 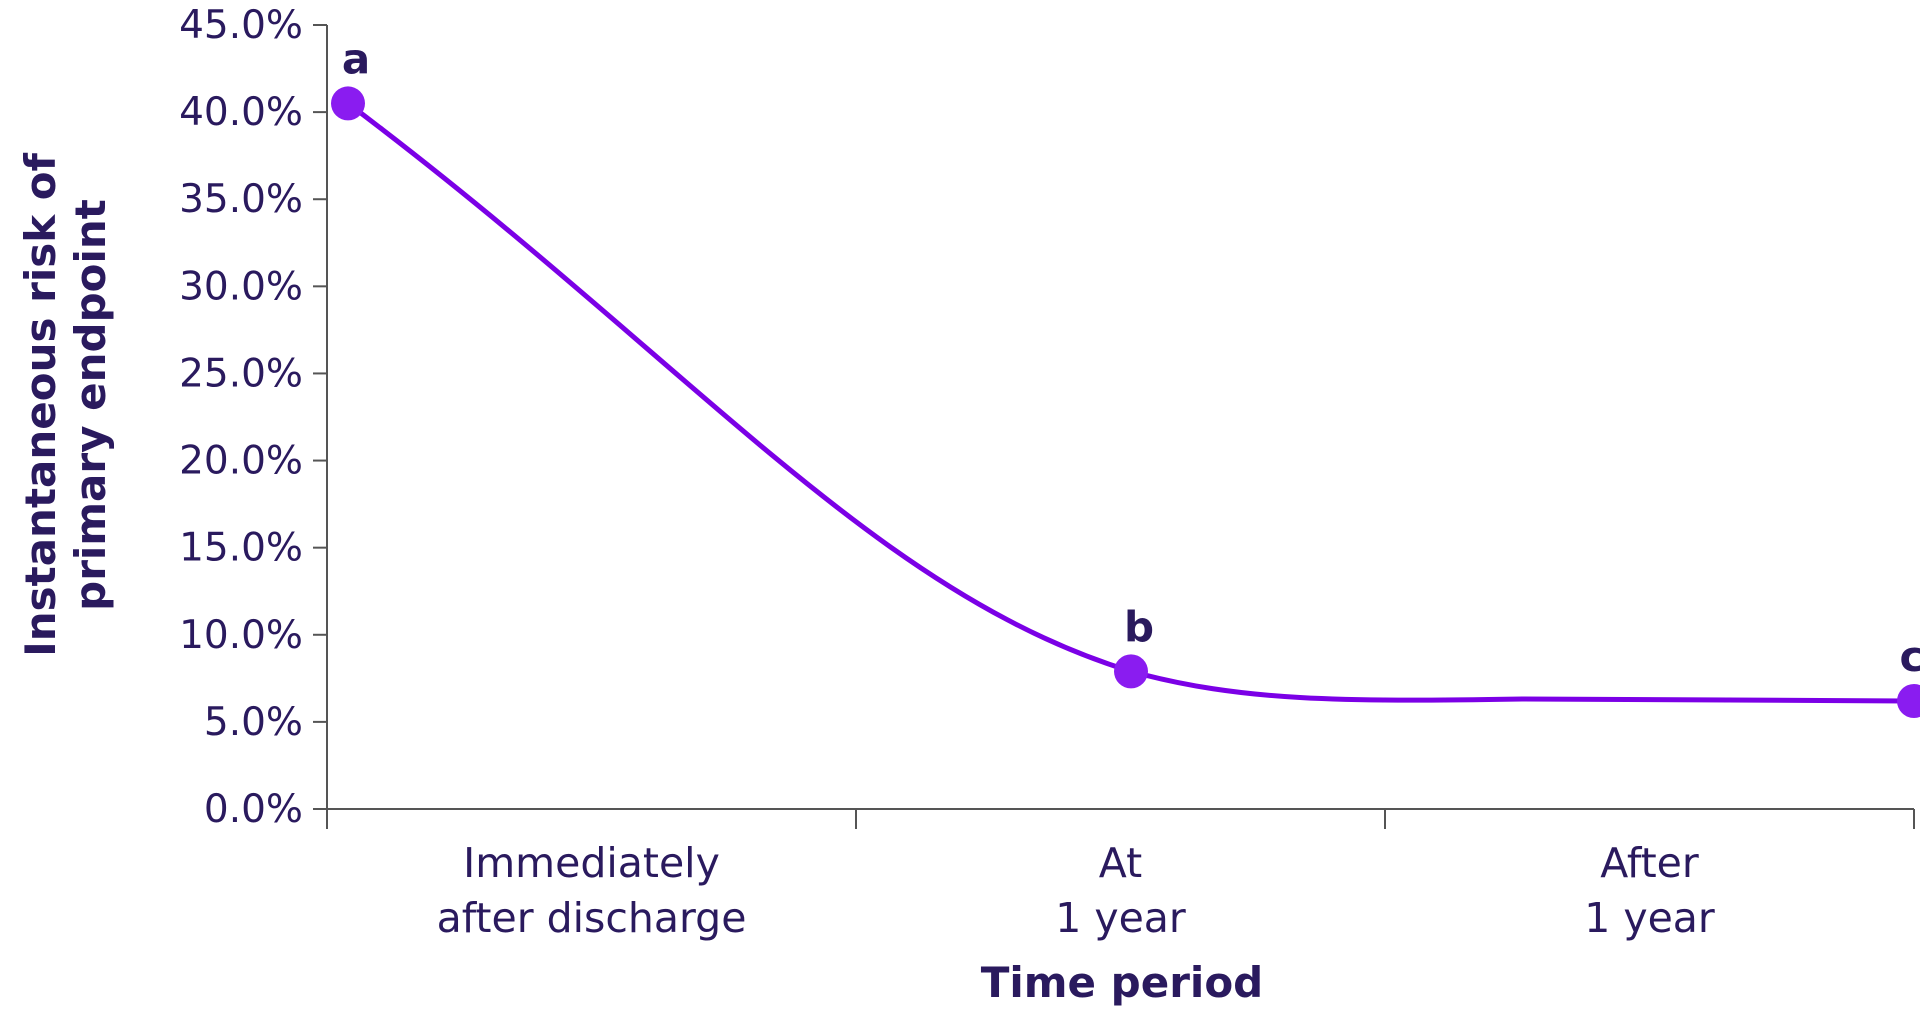 I want to click on y-tick-label: 35.0%, so click(x=241, y=199).